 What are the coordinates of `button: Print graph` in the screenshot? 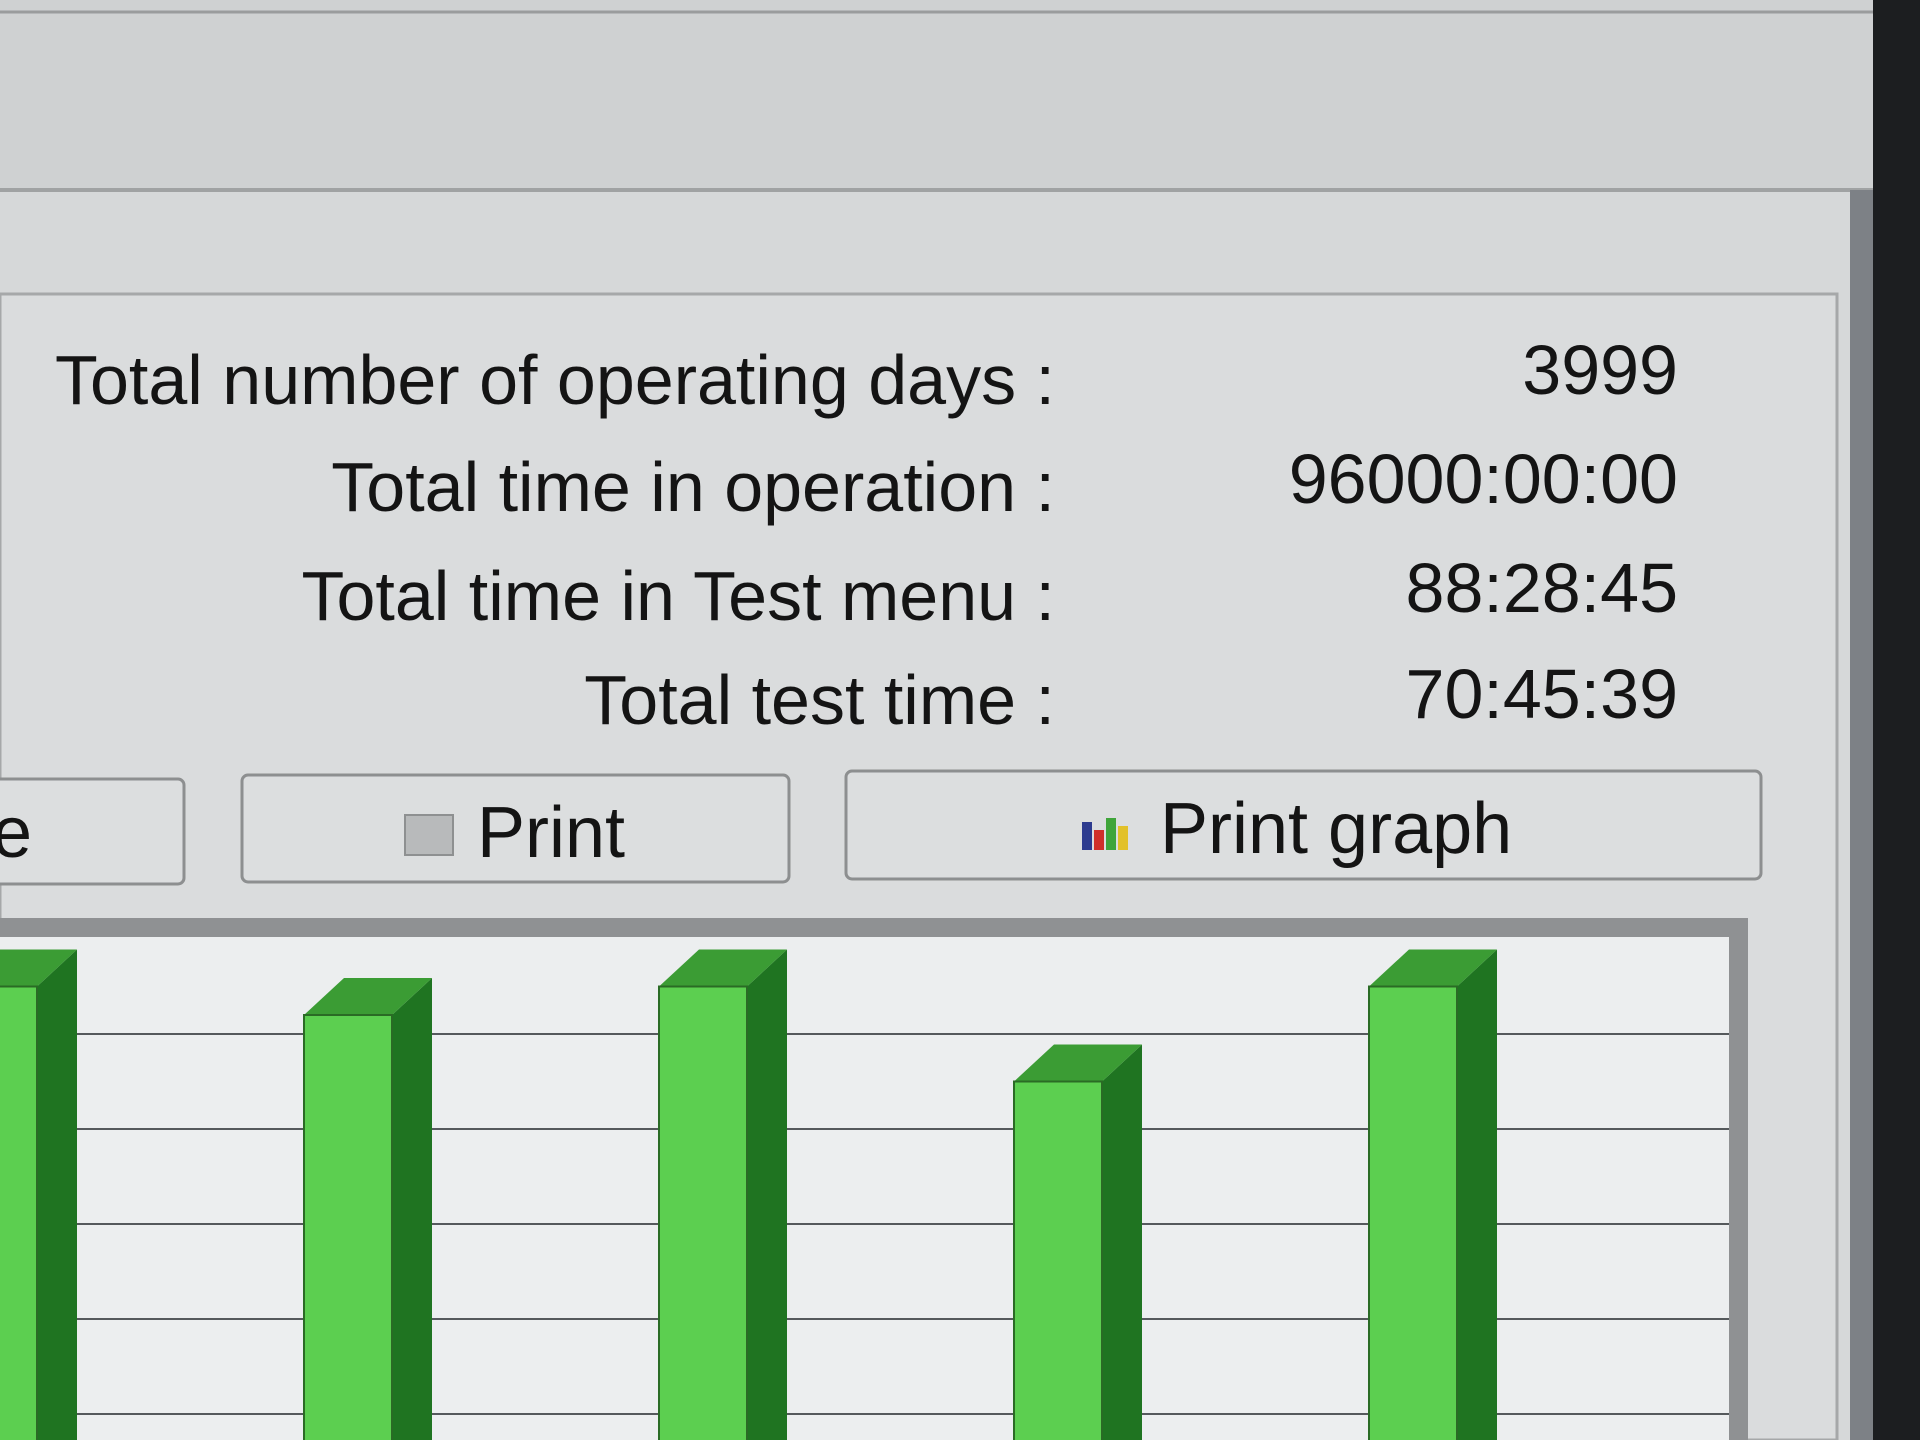 It's located at (1303, 825).